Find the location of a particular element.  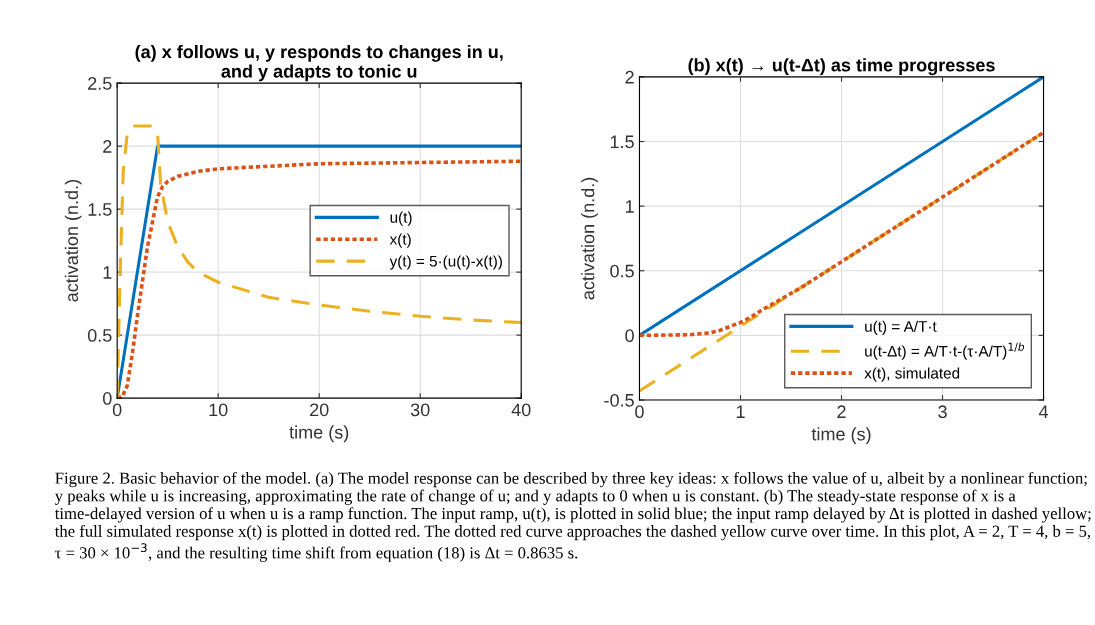

x-tick-label: 1 is located at coordinates (740, 411).